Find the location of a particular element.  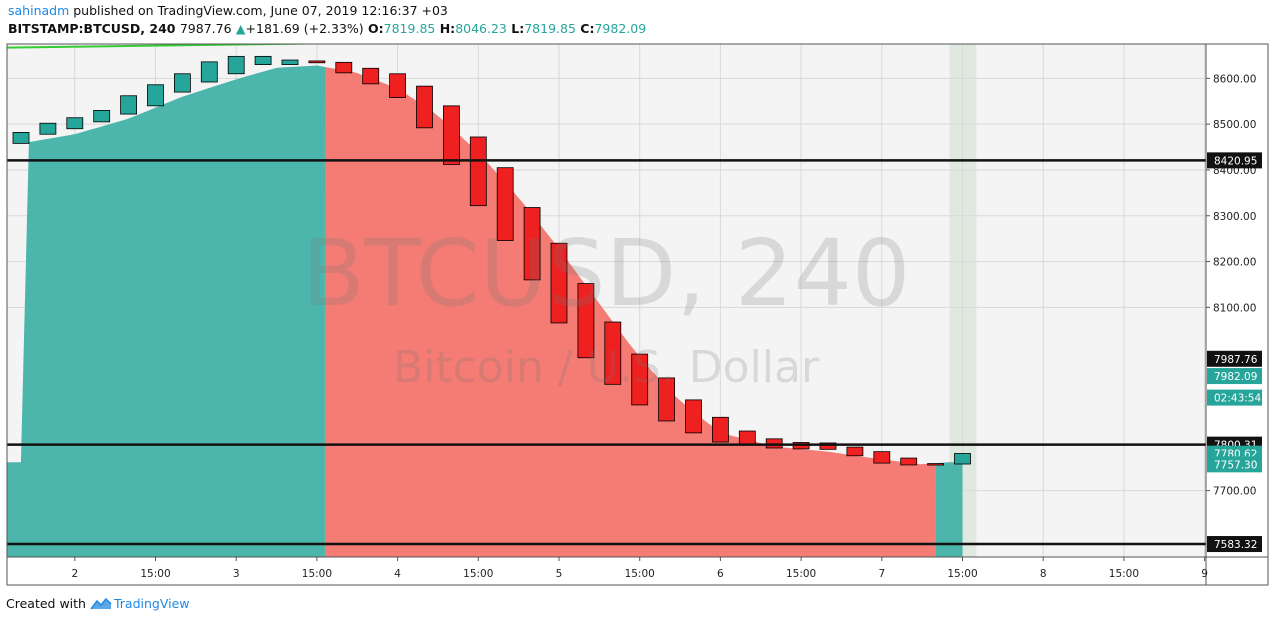

low-label: L: is located at coordinates (518, 28).